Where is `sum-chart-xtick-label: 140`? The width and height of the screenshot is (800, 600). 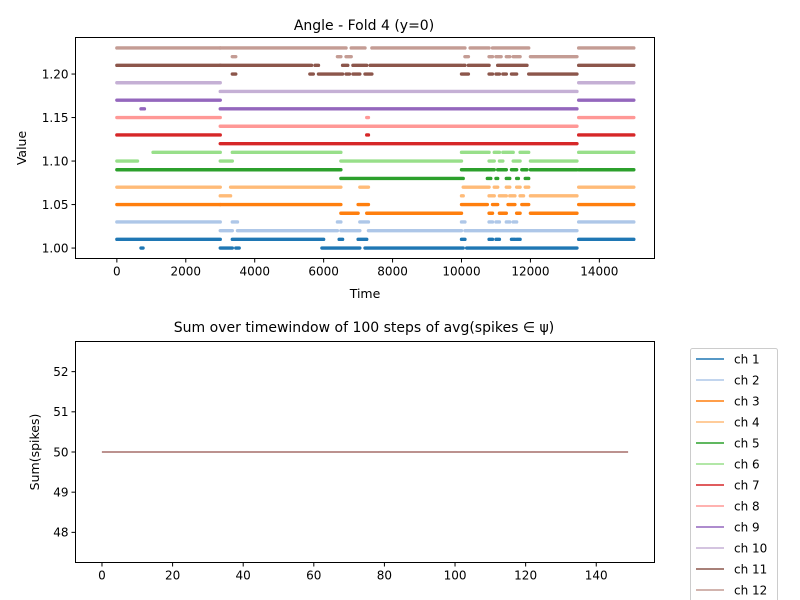 sum-chart-xtick-label: 140 is located at coordinates (596, 576).